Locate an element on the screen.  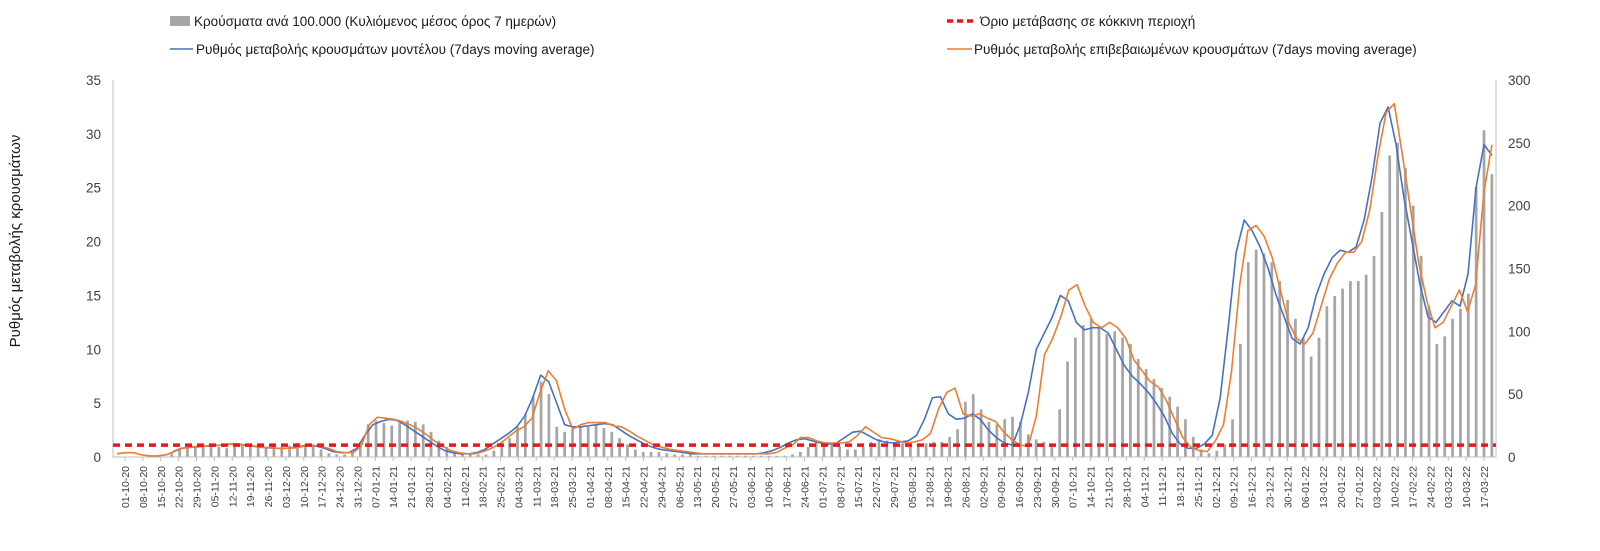
x-tick-label: 17-03-22 is located at coordinates (1485, 487).